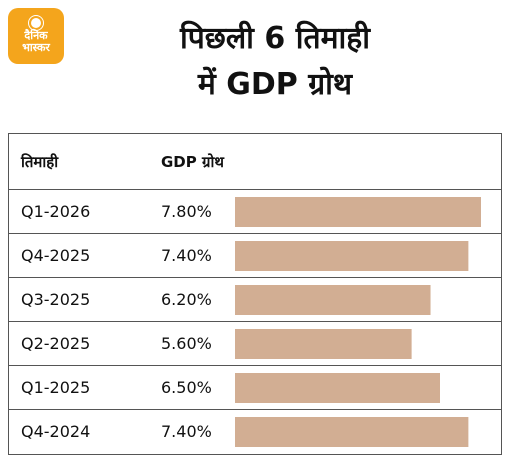  I want to click on value-label: 5.60%, so click(186, 343).